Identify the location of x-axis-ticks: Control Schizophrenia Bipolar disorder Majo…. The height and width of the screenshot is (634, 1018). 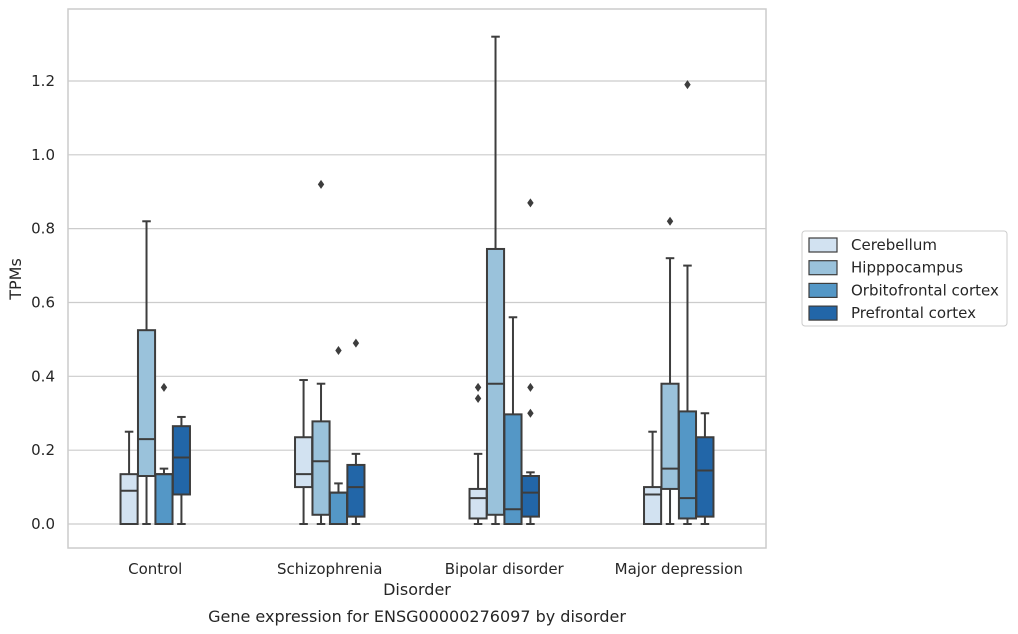
(435, 569).